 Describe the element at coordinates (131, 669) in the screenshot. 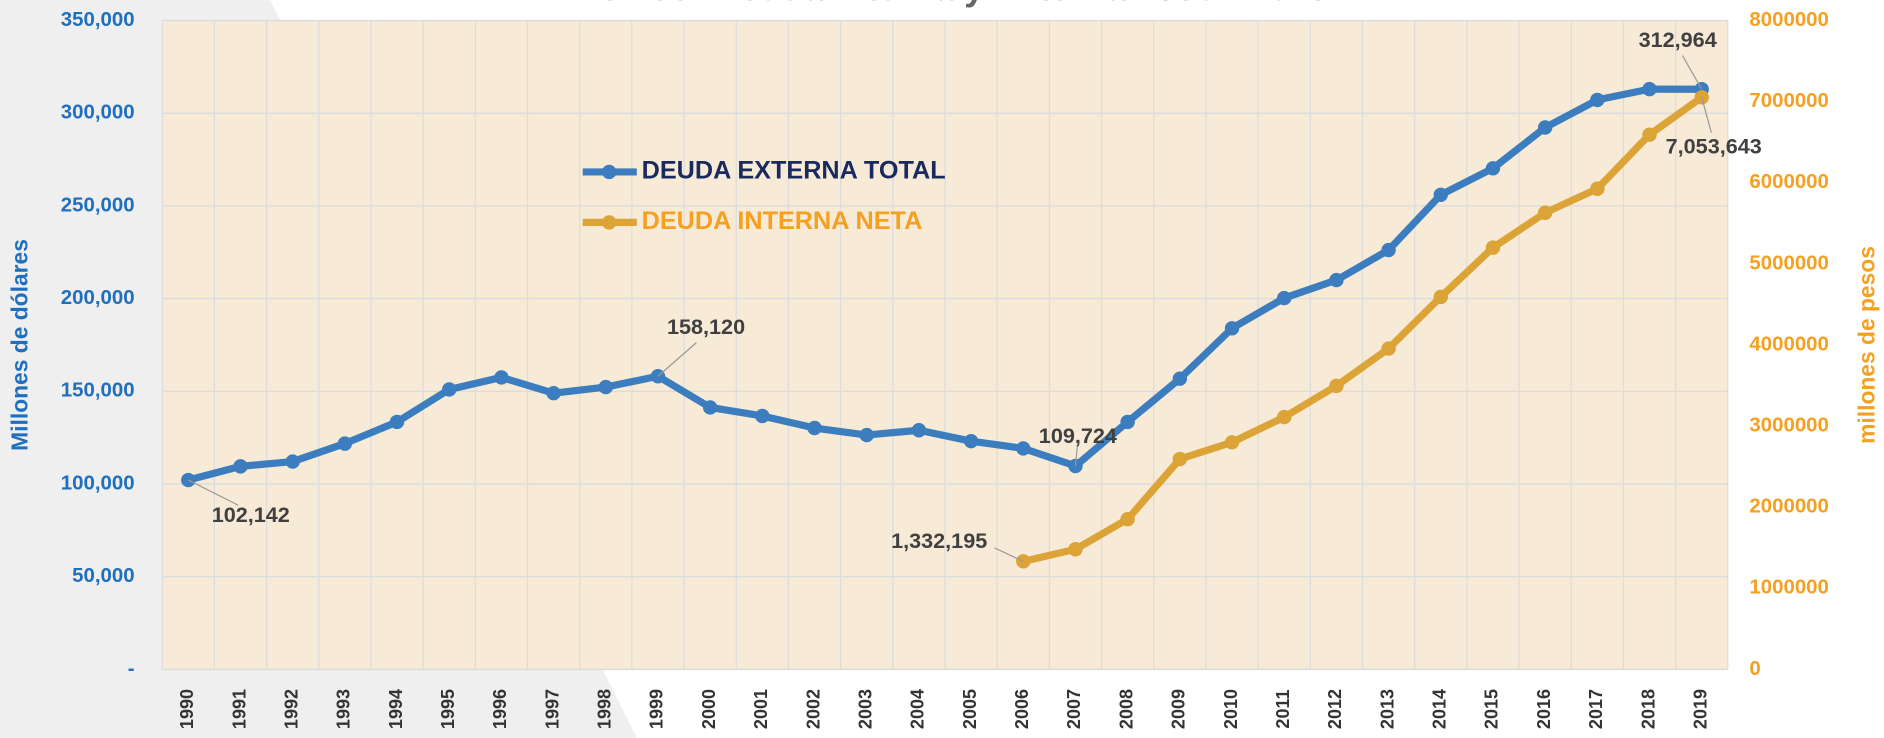

I see `y-tick-label: -` at that location.